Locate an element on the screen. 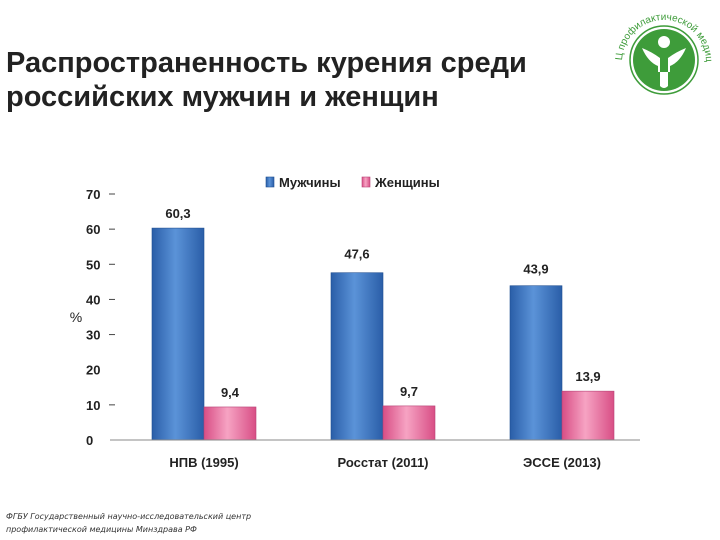 This screenshot has height=540, width=720. y-tick-label: 50 is located at coordinates (93, 264).